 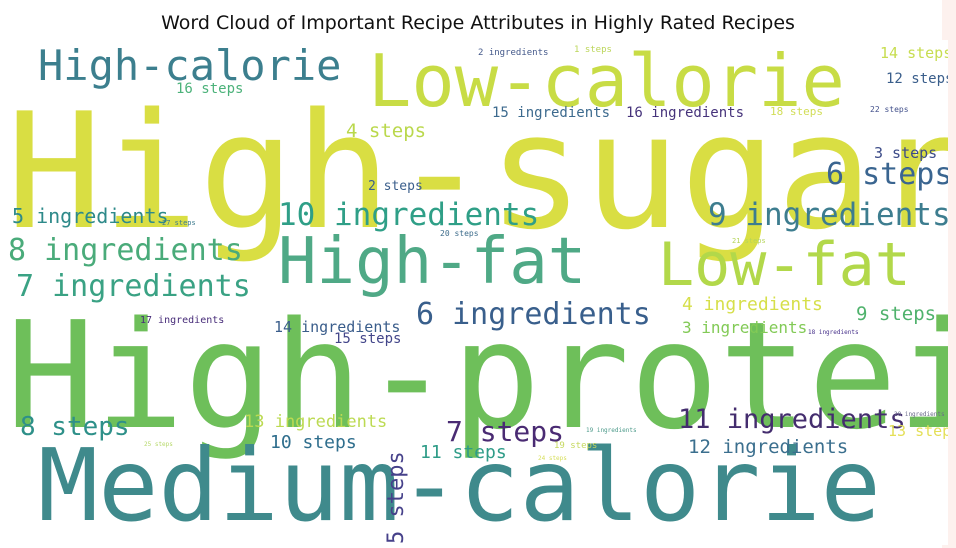 What do you see at coordinates (889, 109) in the screenshot?
I see `word-22-steps: 22 steps` at bounding box center [889, 109].